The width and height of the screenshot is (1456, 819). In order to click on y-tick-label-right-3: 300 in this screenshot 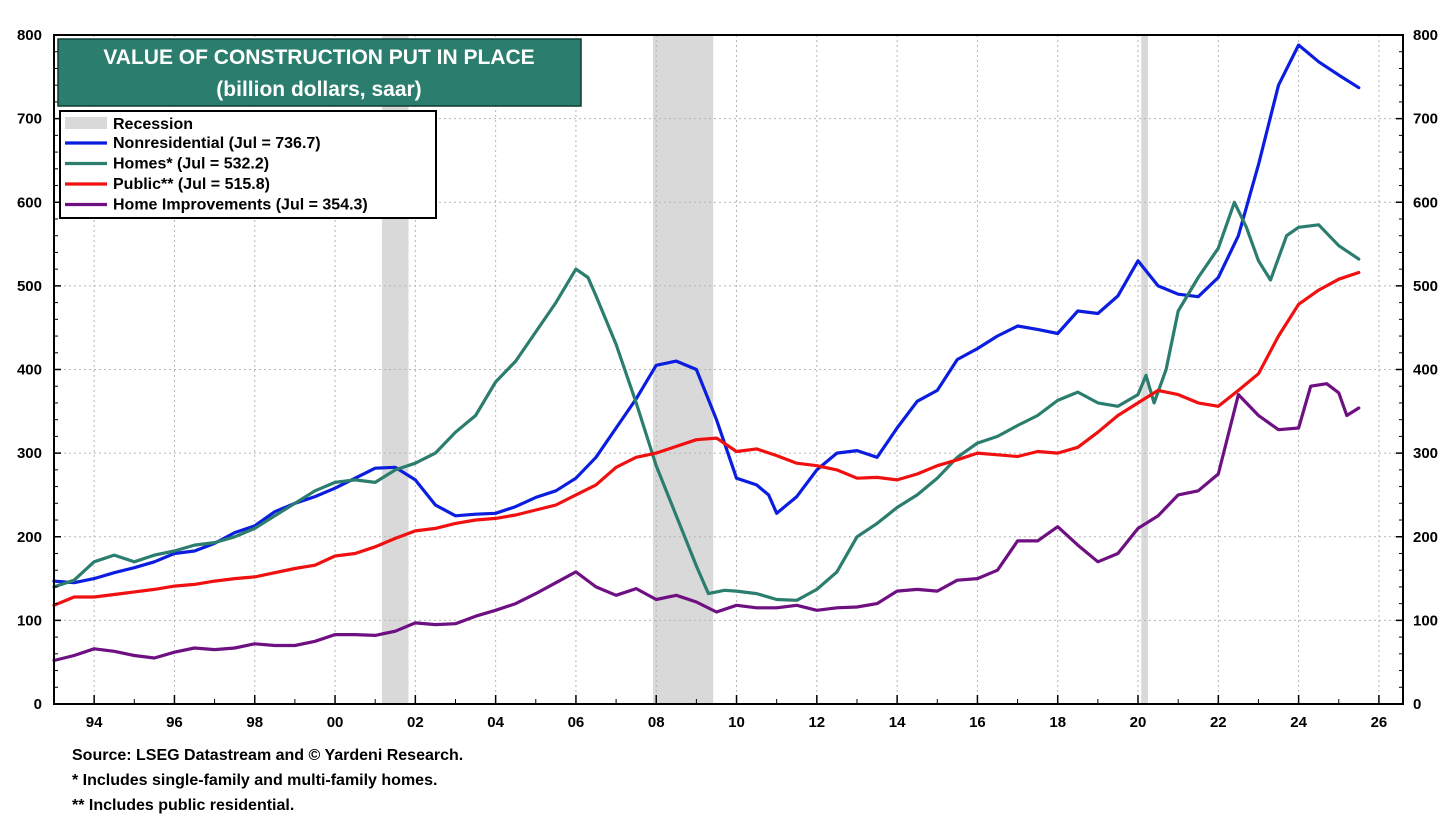, I will do `click(1425, 453)`.